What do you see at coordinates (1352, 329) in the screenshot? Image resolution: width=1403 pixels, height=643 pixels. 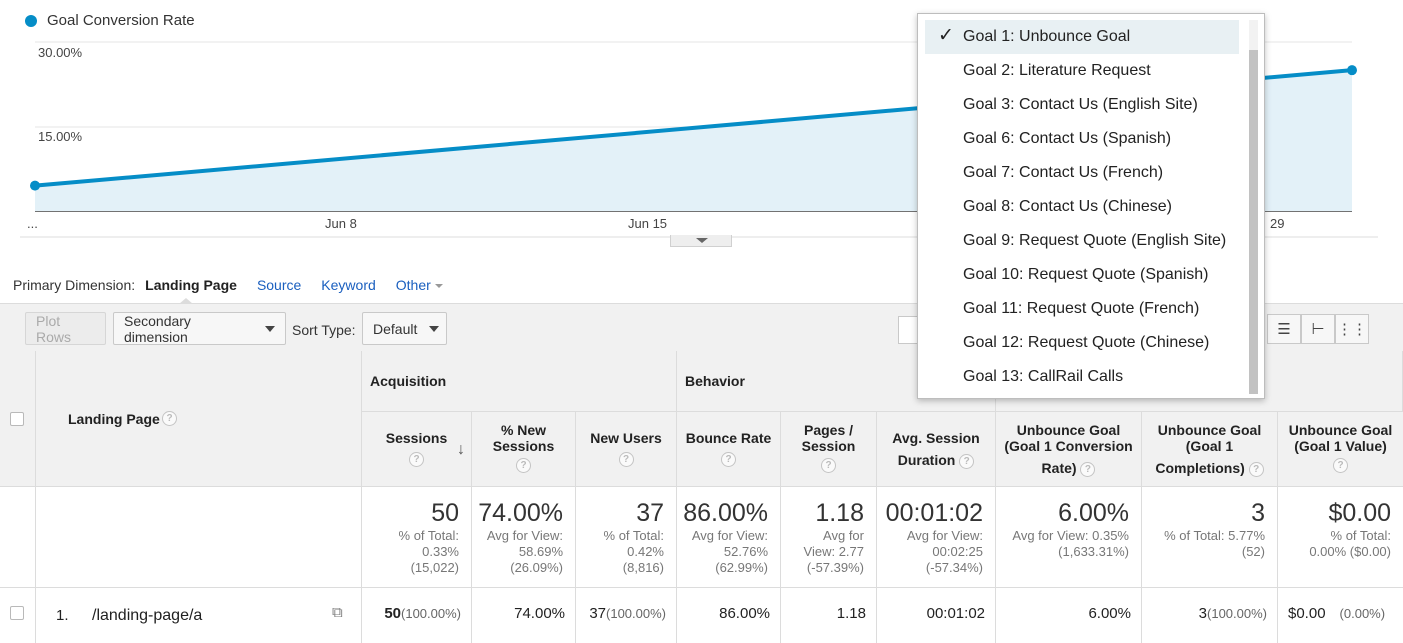 I see `view-pivot-icon: ⋮⋮` at bounding box center [1352, 329].